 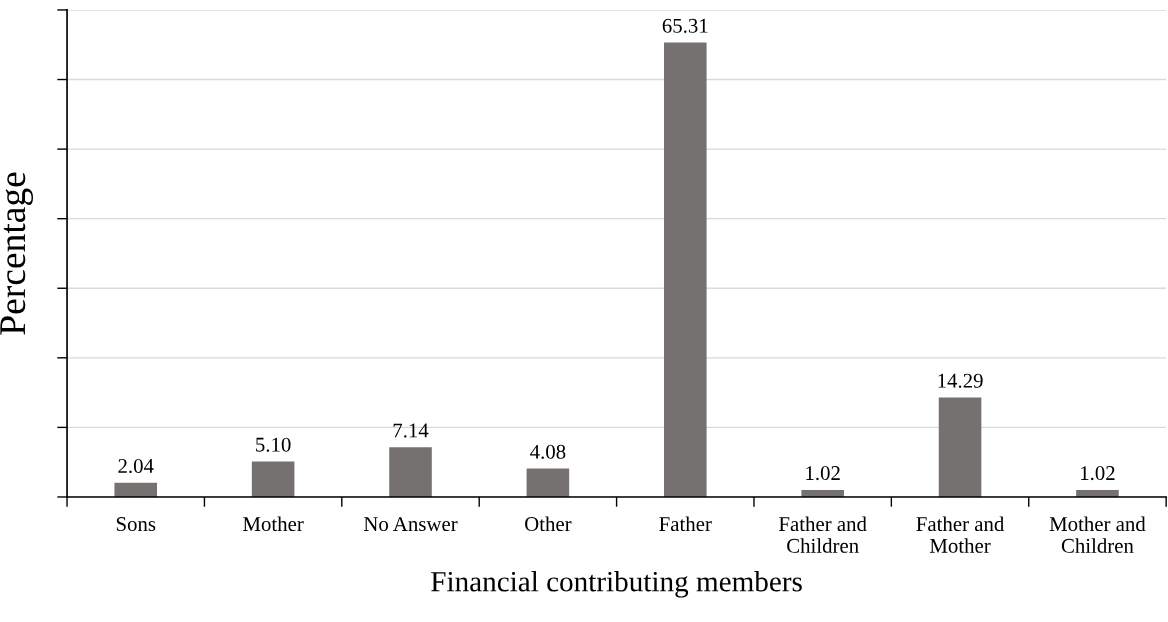 I want to click on x-tick-label: Other, so click(x=548, y=524).